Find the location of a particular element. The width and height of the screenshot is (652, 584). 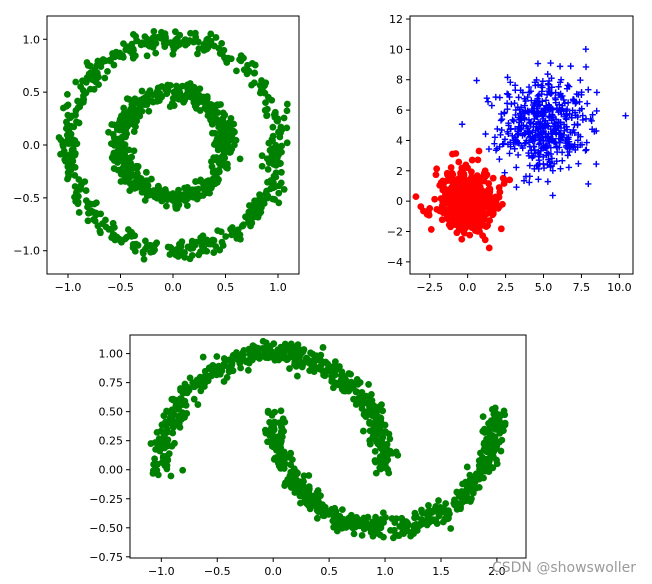

blobs-y-tick-label: −2 is located at coordinates (395, 232).